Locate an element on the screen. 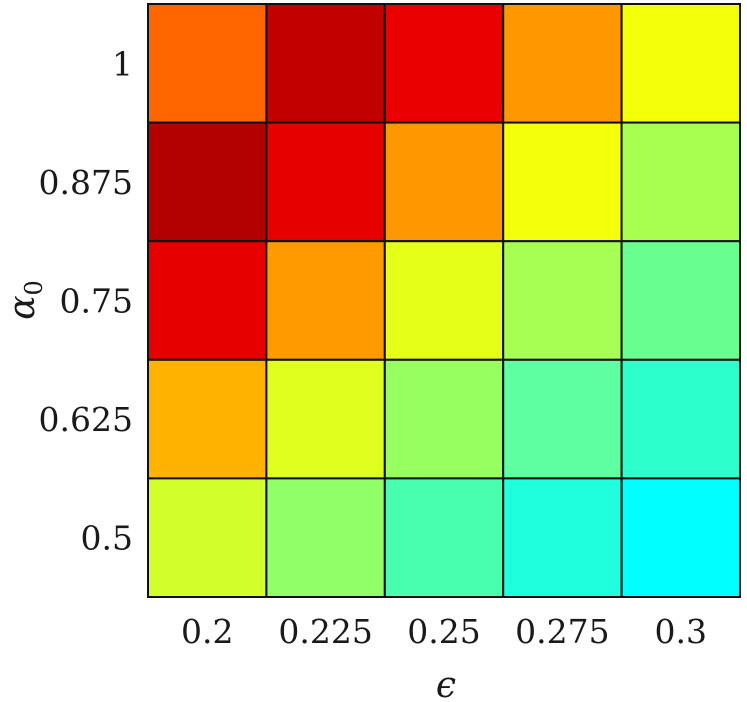  heatmap-cell-r0-c1 is located at coordinates (325, 63).